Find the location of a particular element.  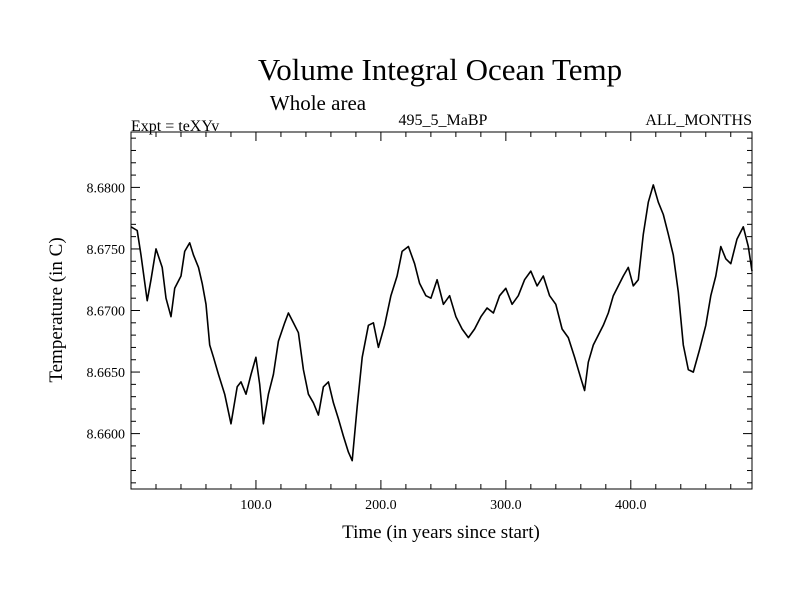

x-tick-label: 100.0 is located at coordinates (256, 505).